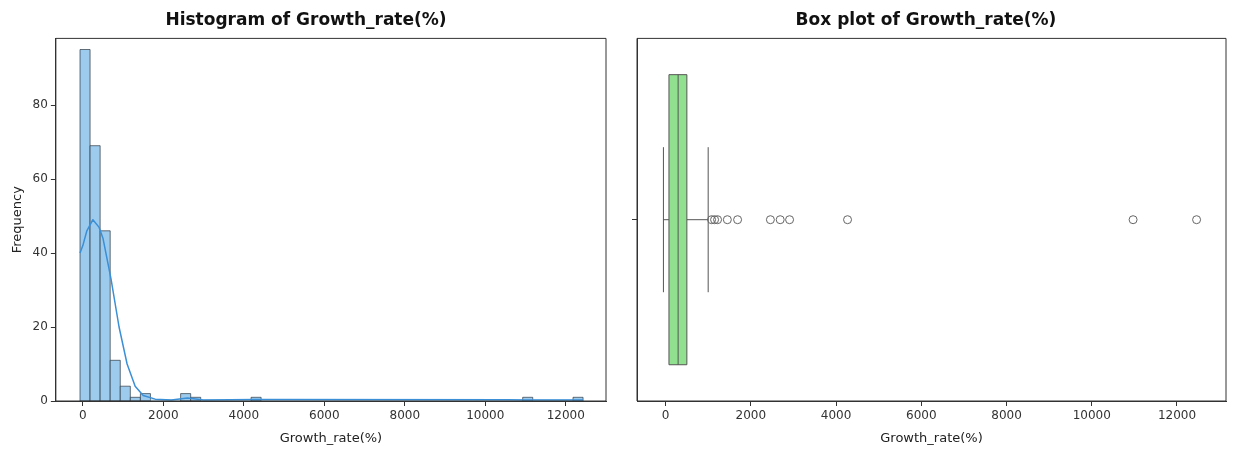  Describe the element at coordinates (40, 104) in the screenshot. I see `y-tick-label: 80` at that location.